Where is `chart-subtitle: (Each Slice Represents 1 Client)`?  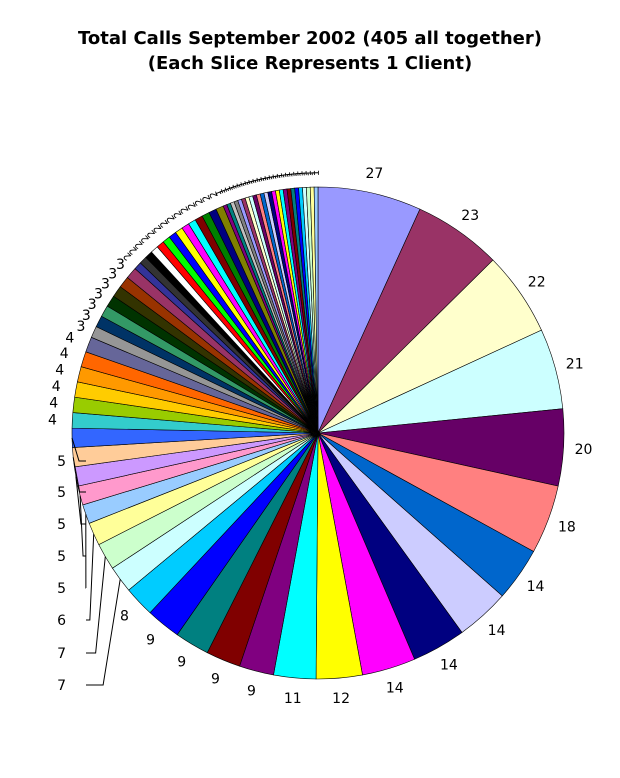 chart-subtitle: (Each Slice Represents 1 Client) is located at coordinates (310, 63).